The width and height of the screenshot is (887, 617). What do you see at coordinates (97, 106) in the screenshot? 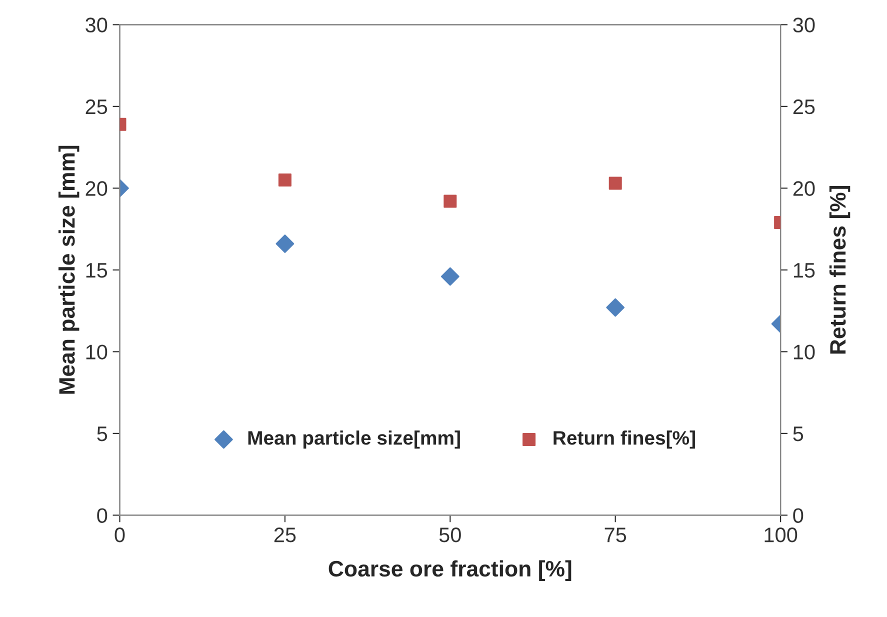
I see `y-tick-label: 25` at bounding box center [97, 106].